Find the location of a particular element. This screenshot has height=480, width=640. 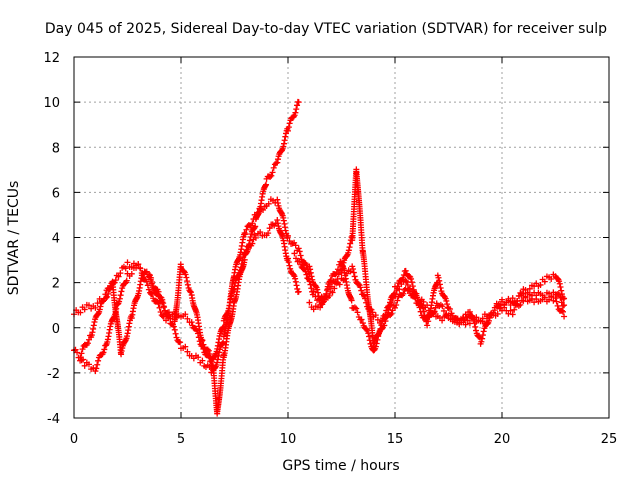

y-tick-label: 2 is located at coordinates (56, 284).